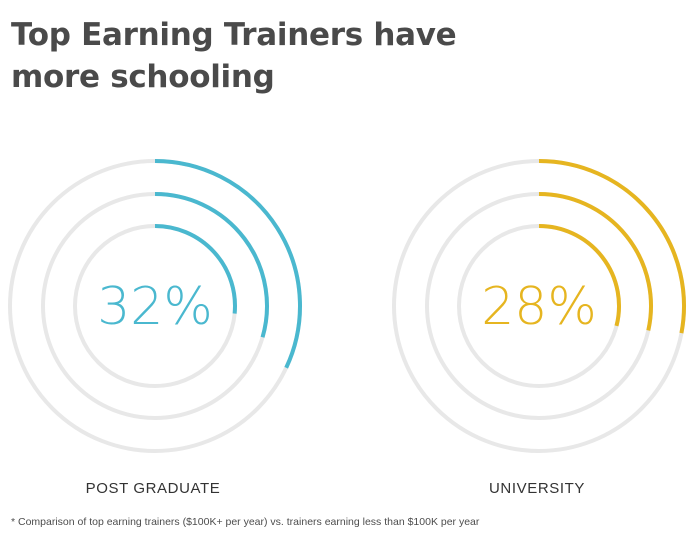 This screenshot has width=700, height=537. What do you see at coordinates (143, 77) in the screenshot?
I see `title-line-2: more schooling` at bounding box center [143, 77].